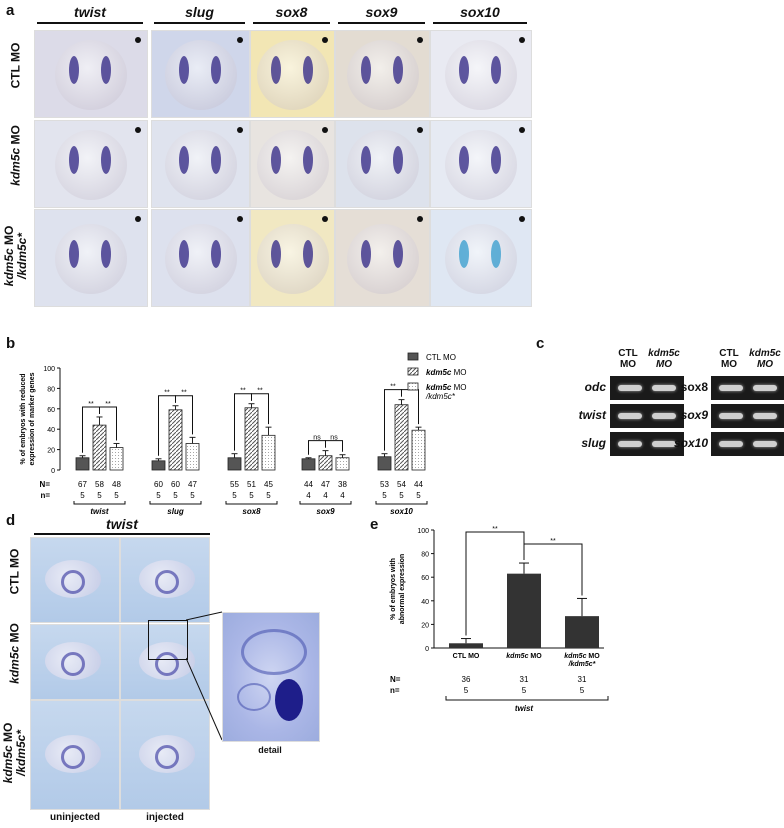 This screenshot has width=784, height=828. Describe the element at coordinates (398, 589) in the screenshot. I see `chart-e-ylabel: % of embryos with abnormal expression` at that location.